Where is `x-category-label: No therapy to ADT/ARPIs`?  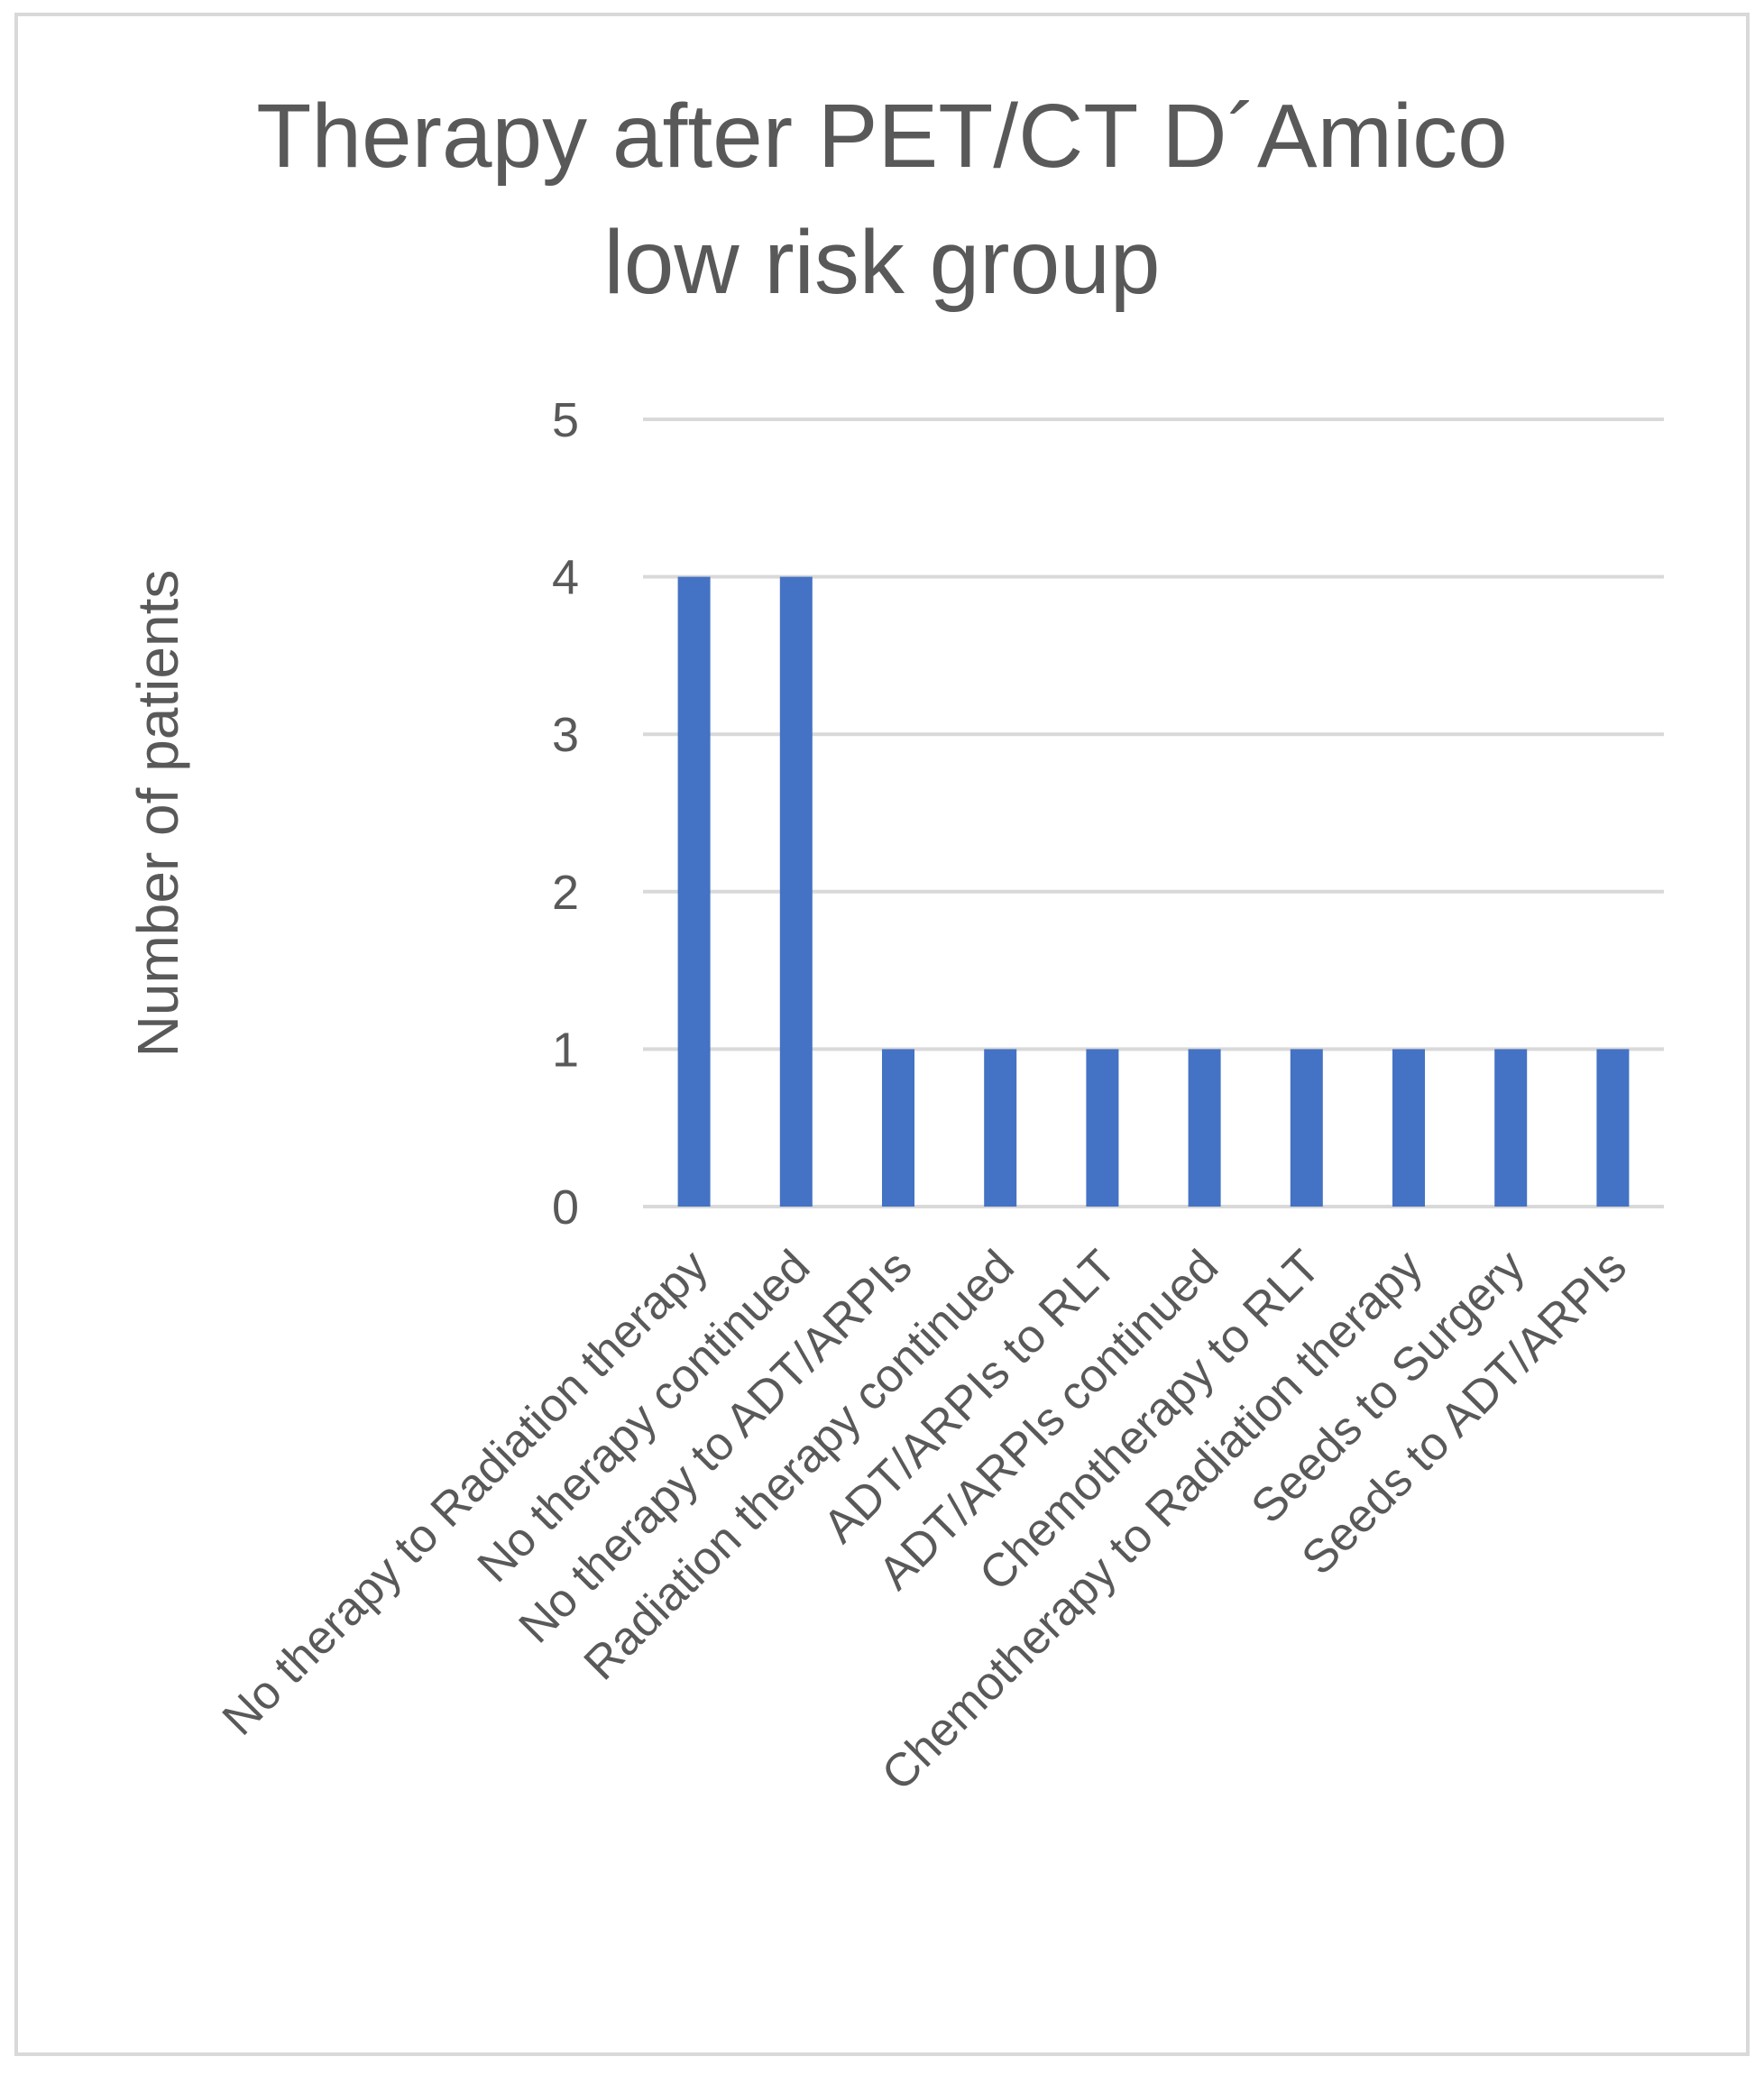 x-category-label: No therapy to ADT/ARPIs is located at coordinates (716, 1447).